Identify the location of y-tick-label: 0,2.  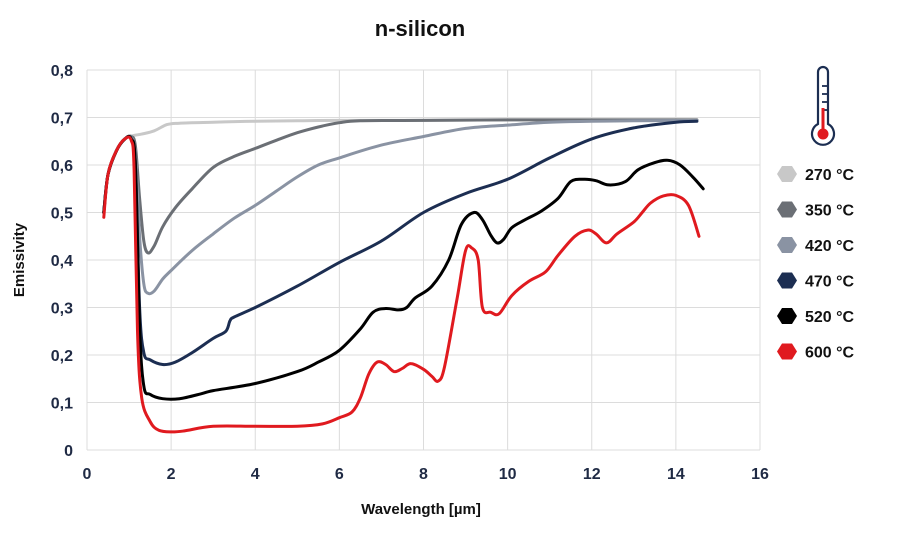
(62, 356).